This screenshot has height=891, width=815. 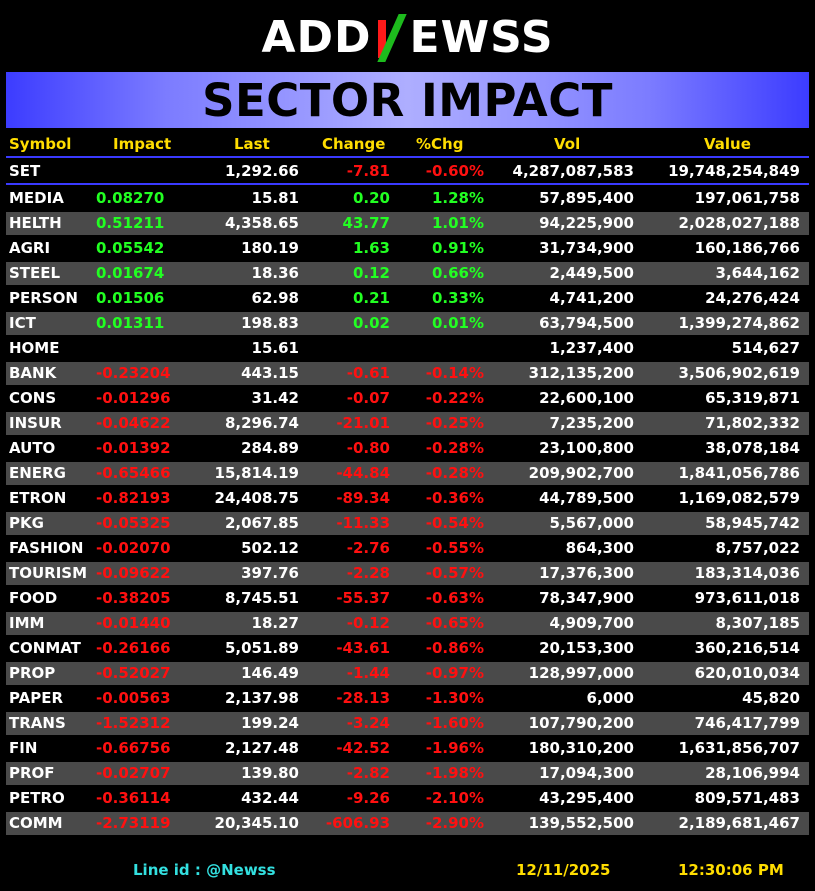 I want to click on cell-last: 180.19, so click(x=270, y=248).